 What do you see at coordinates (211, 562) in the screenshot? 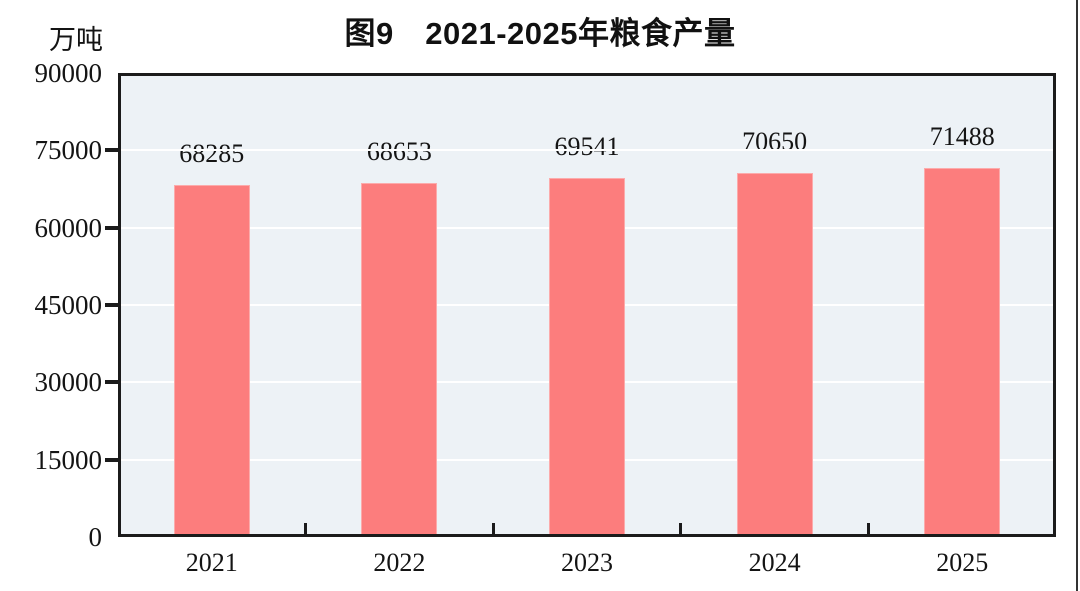
I see `x-axis-tick-label-2021: 2021` at bounding box center [211, 562].